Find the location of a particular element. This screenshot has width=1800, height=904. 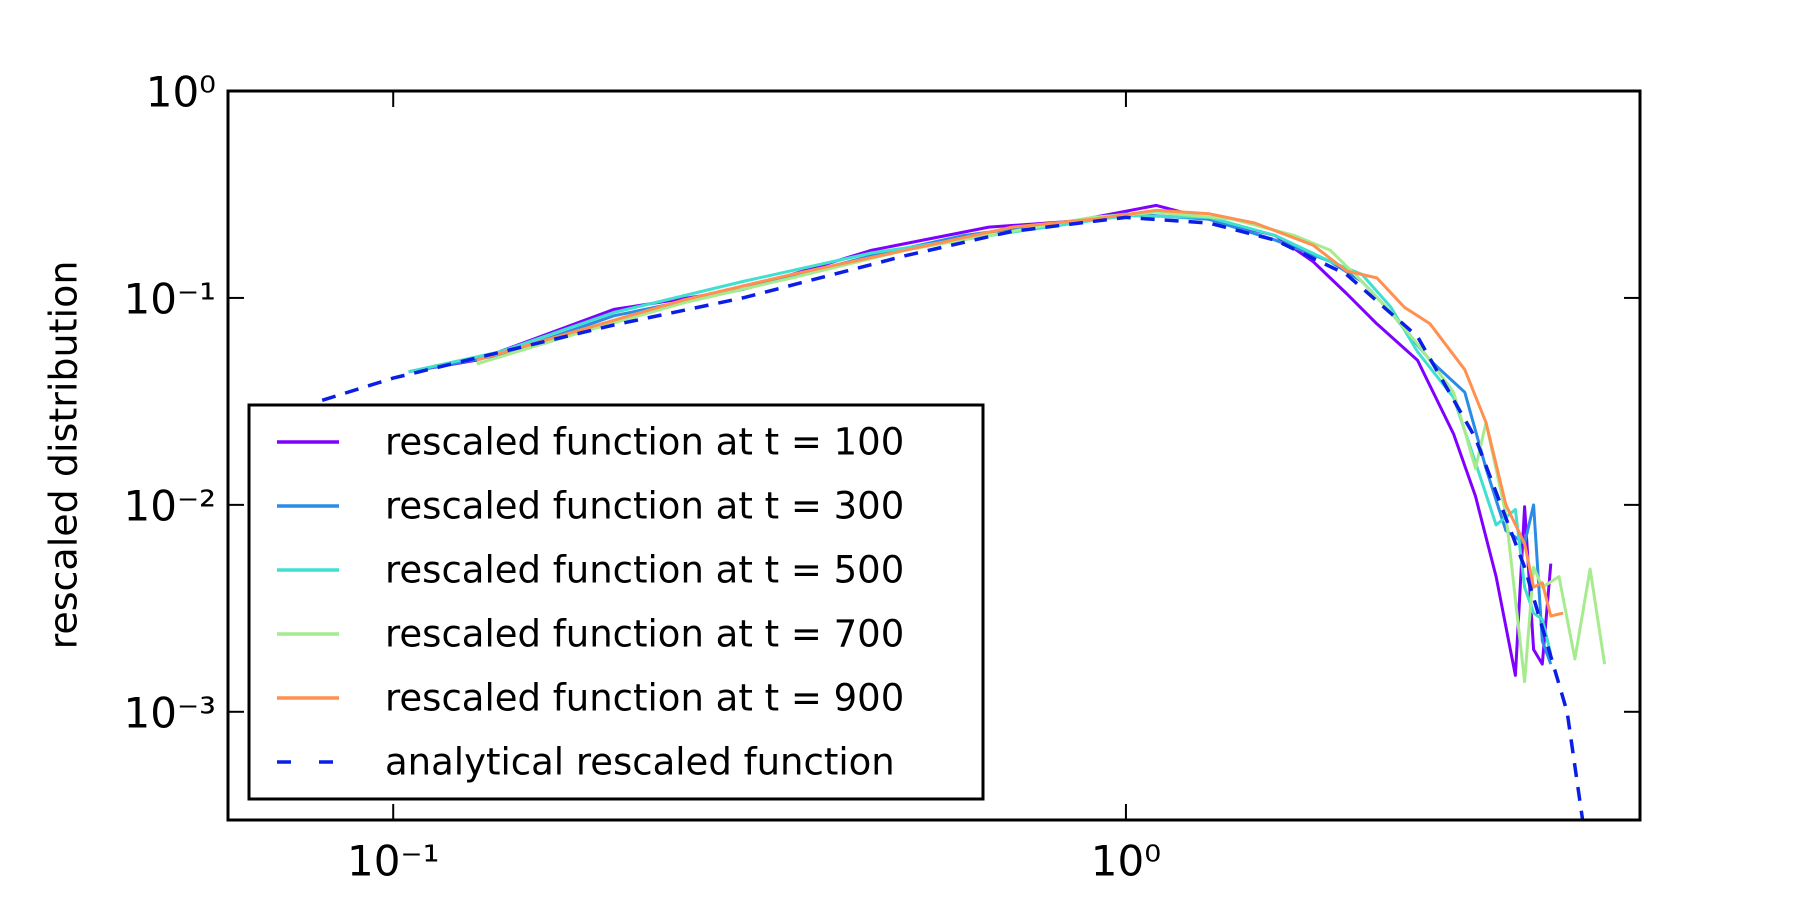

legend-label: rescaled function at t = 900 is located at coordinates (644, 698).